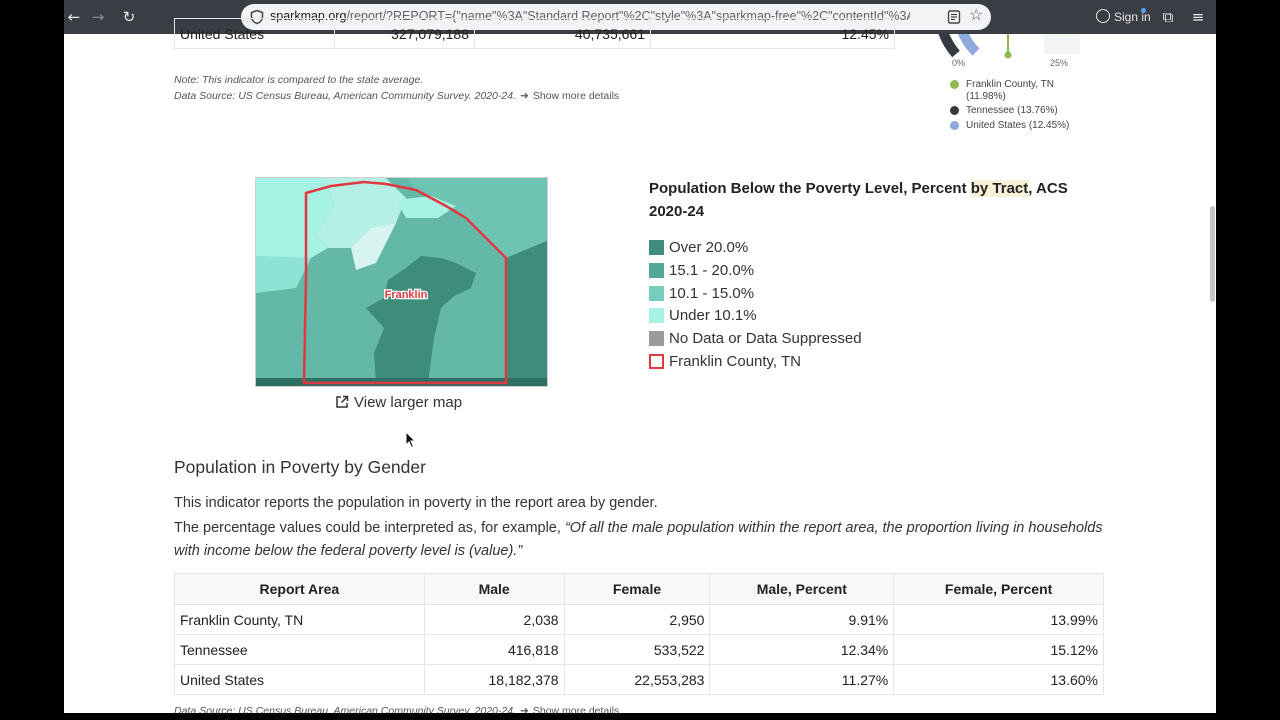 The height and width of the screenshot is (720, 1280). I want to click on account-icon, so click(1103, 16).